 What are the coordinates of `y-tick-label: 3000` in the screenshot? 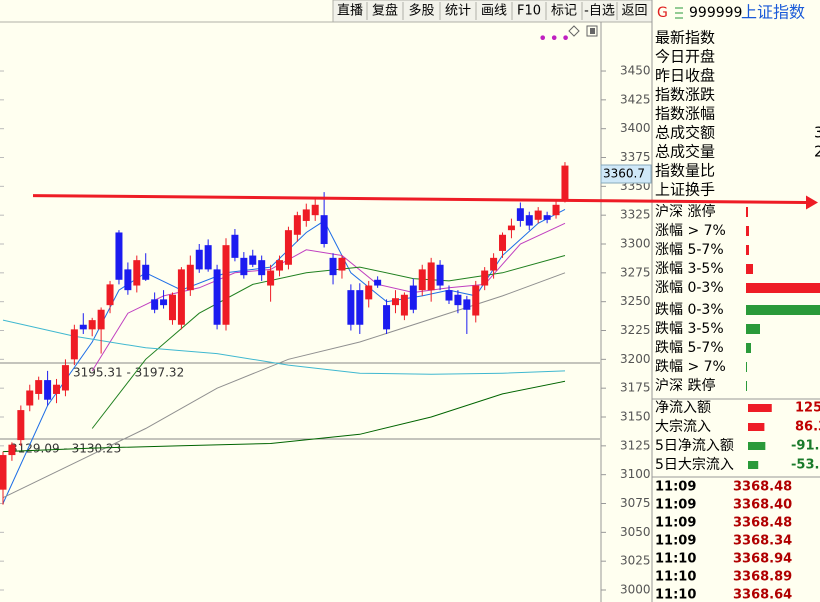 It's located at (635, 590).